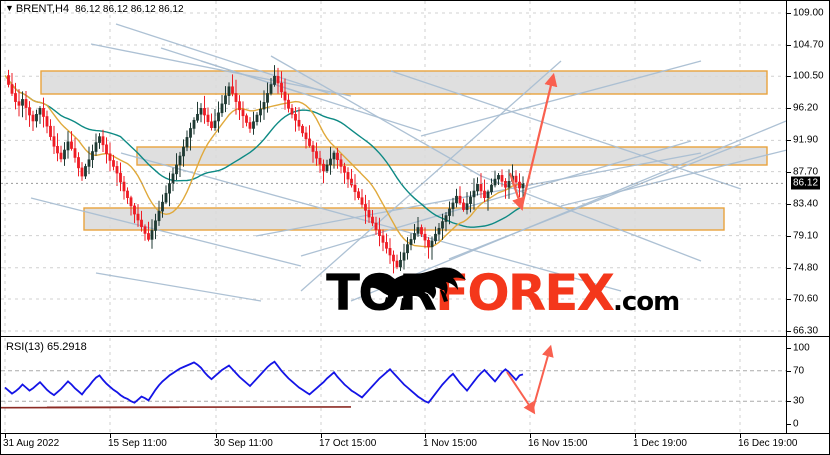 This screenshot has height=455, width=830. I want to click on date-axis-label: 16 Dec 19:00, so click(768, 443).